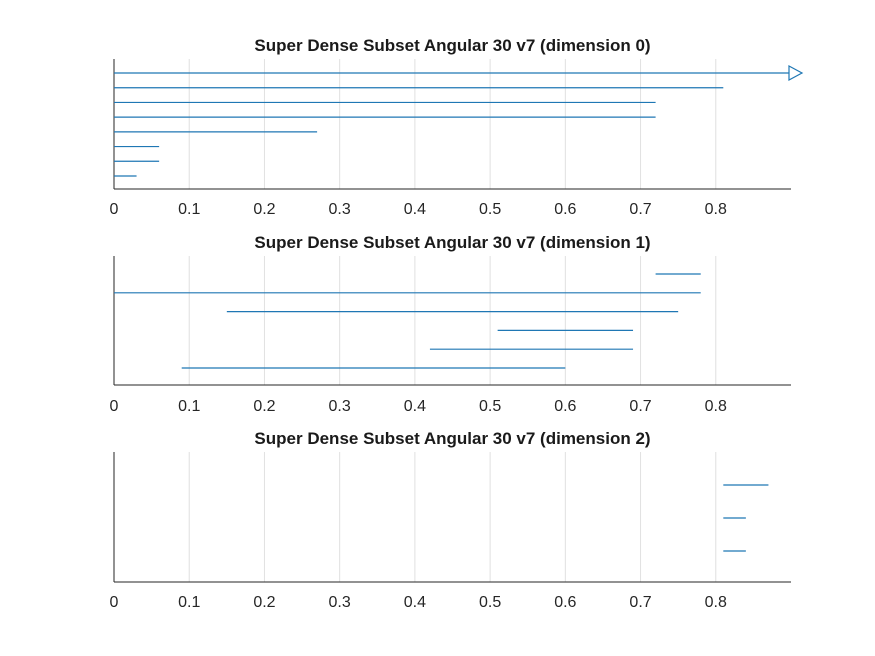 This screenshot has height=656, width=875. Describe the element at coordinates (796, 73) in the screenshot. I see `infinite-arrow-icon` at that location.